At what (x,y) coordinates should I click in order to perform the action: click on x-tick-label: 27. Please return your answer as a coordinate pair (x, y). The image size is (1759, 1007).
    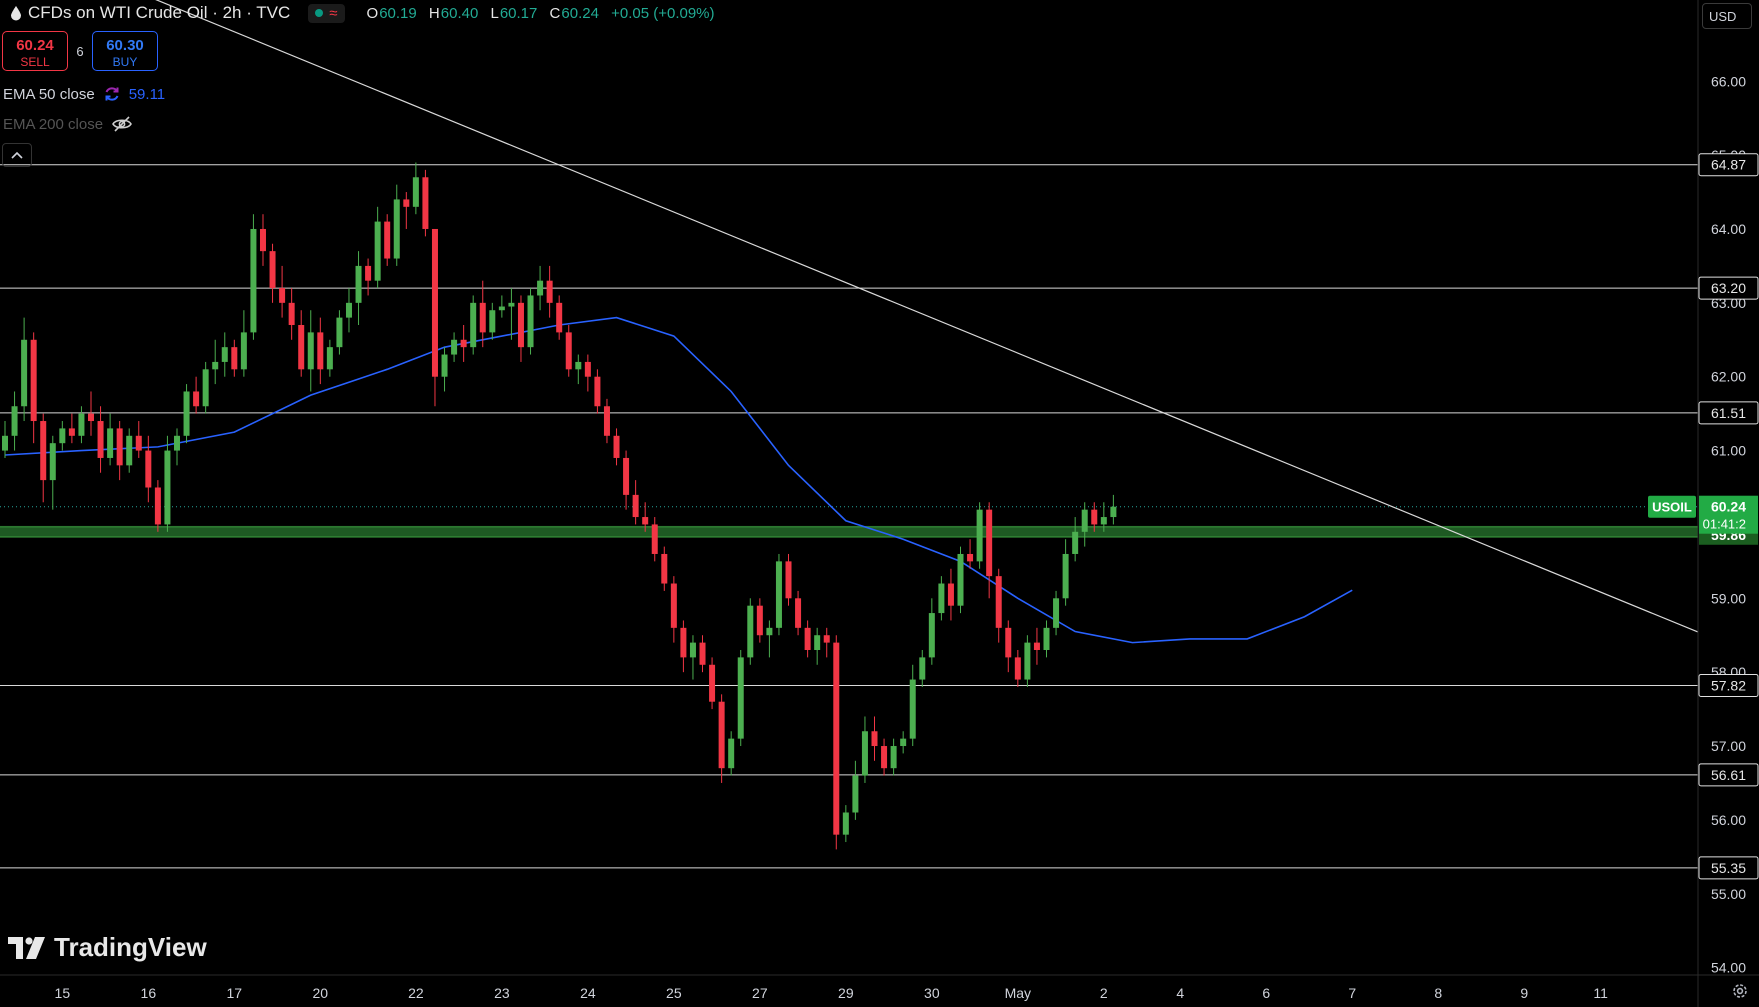
    Looking at the image, I should click on (760, 993).